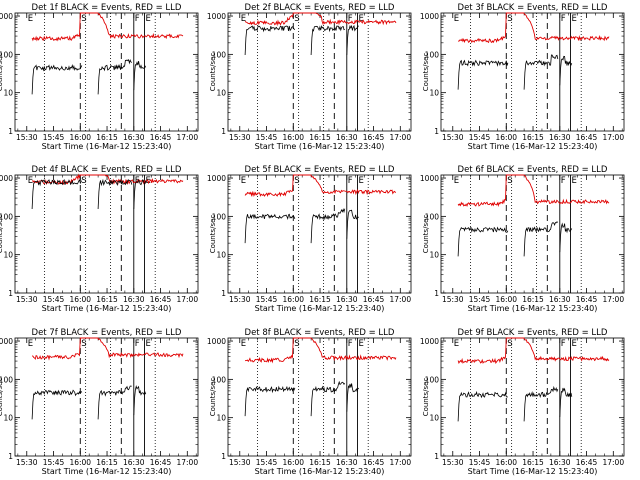 The width and height of the screenshot is (640, 480). I want to click on panel-title: Det 6f BLACK = Events, RED = LLD, so click(533, 170).